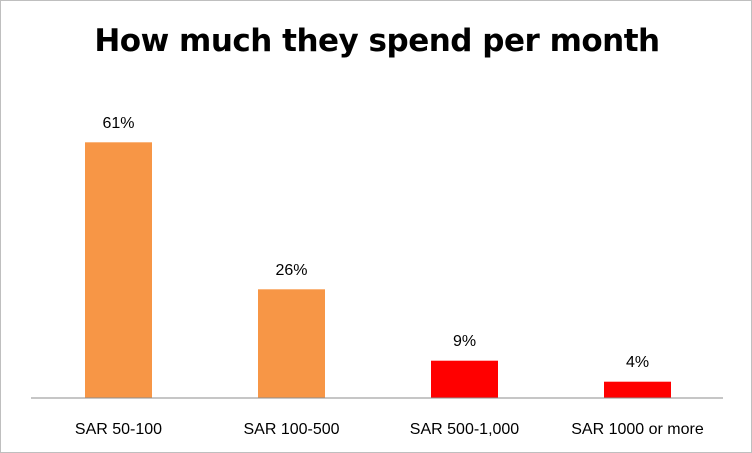 The image size is (752, 453). I want to click on category-label-1: SAR 50-100, so click(118, 429).